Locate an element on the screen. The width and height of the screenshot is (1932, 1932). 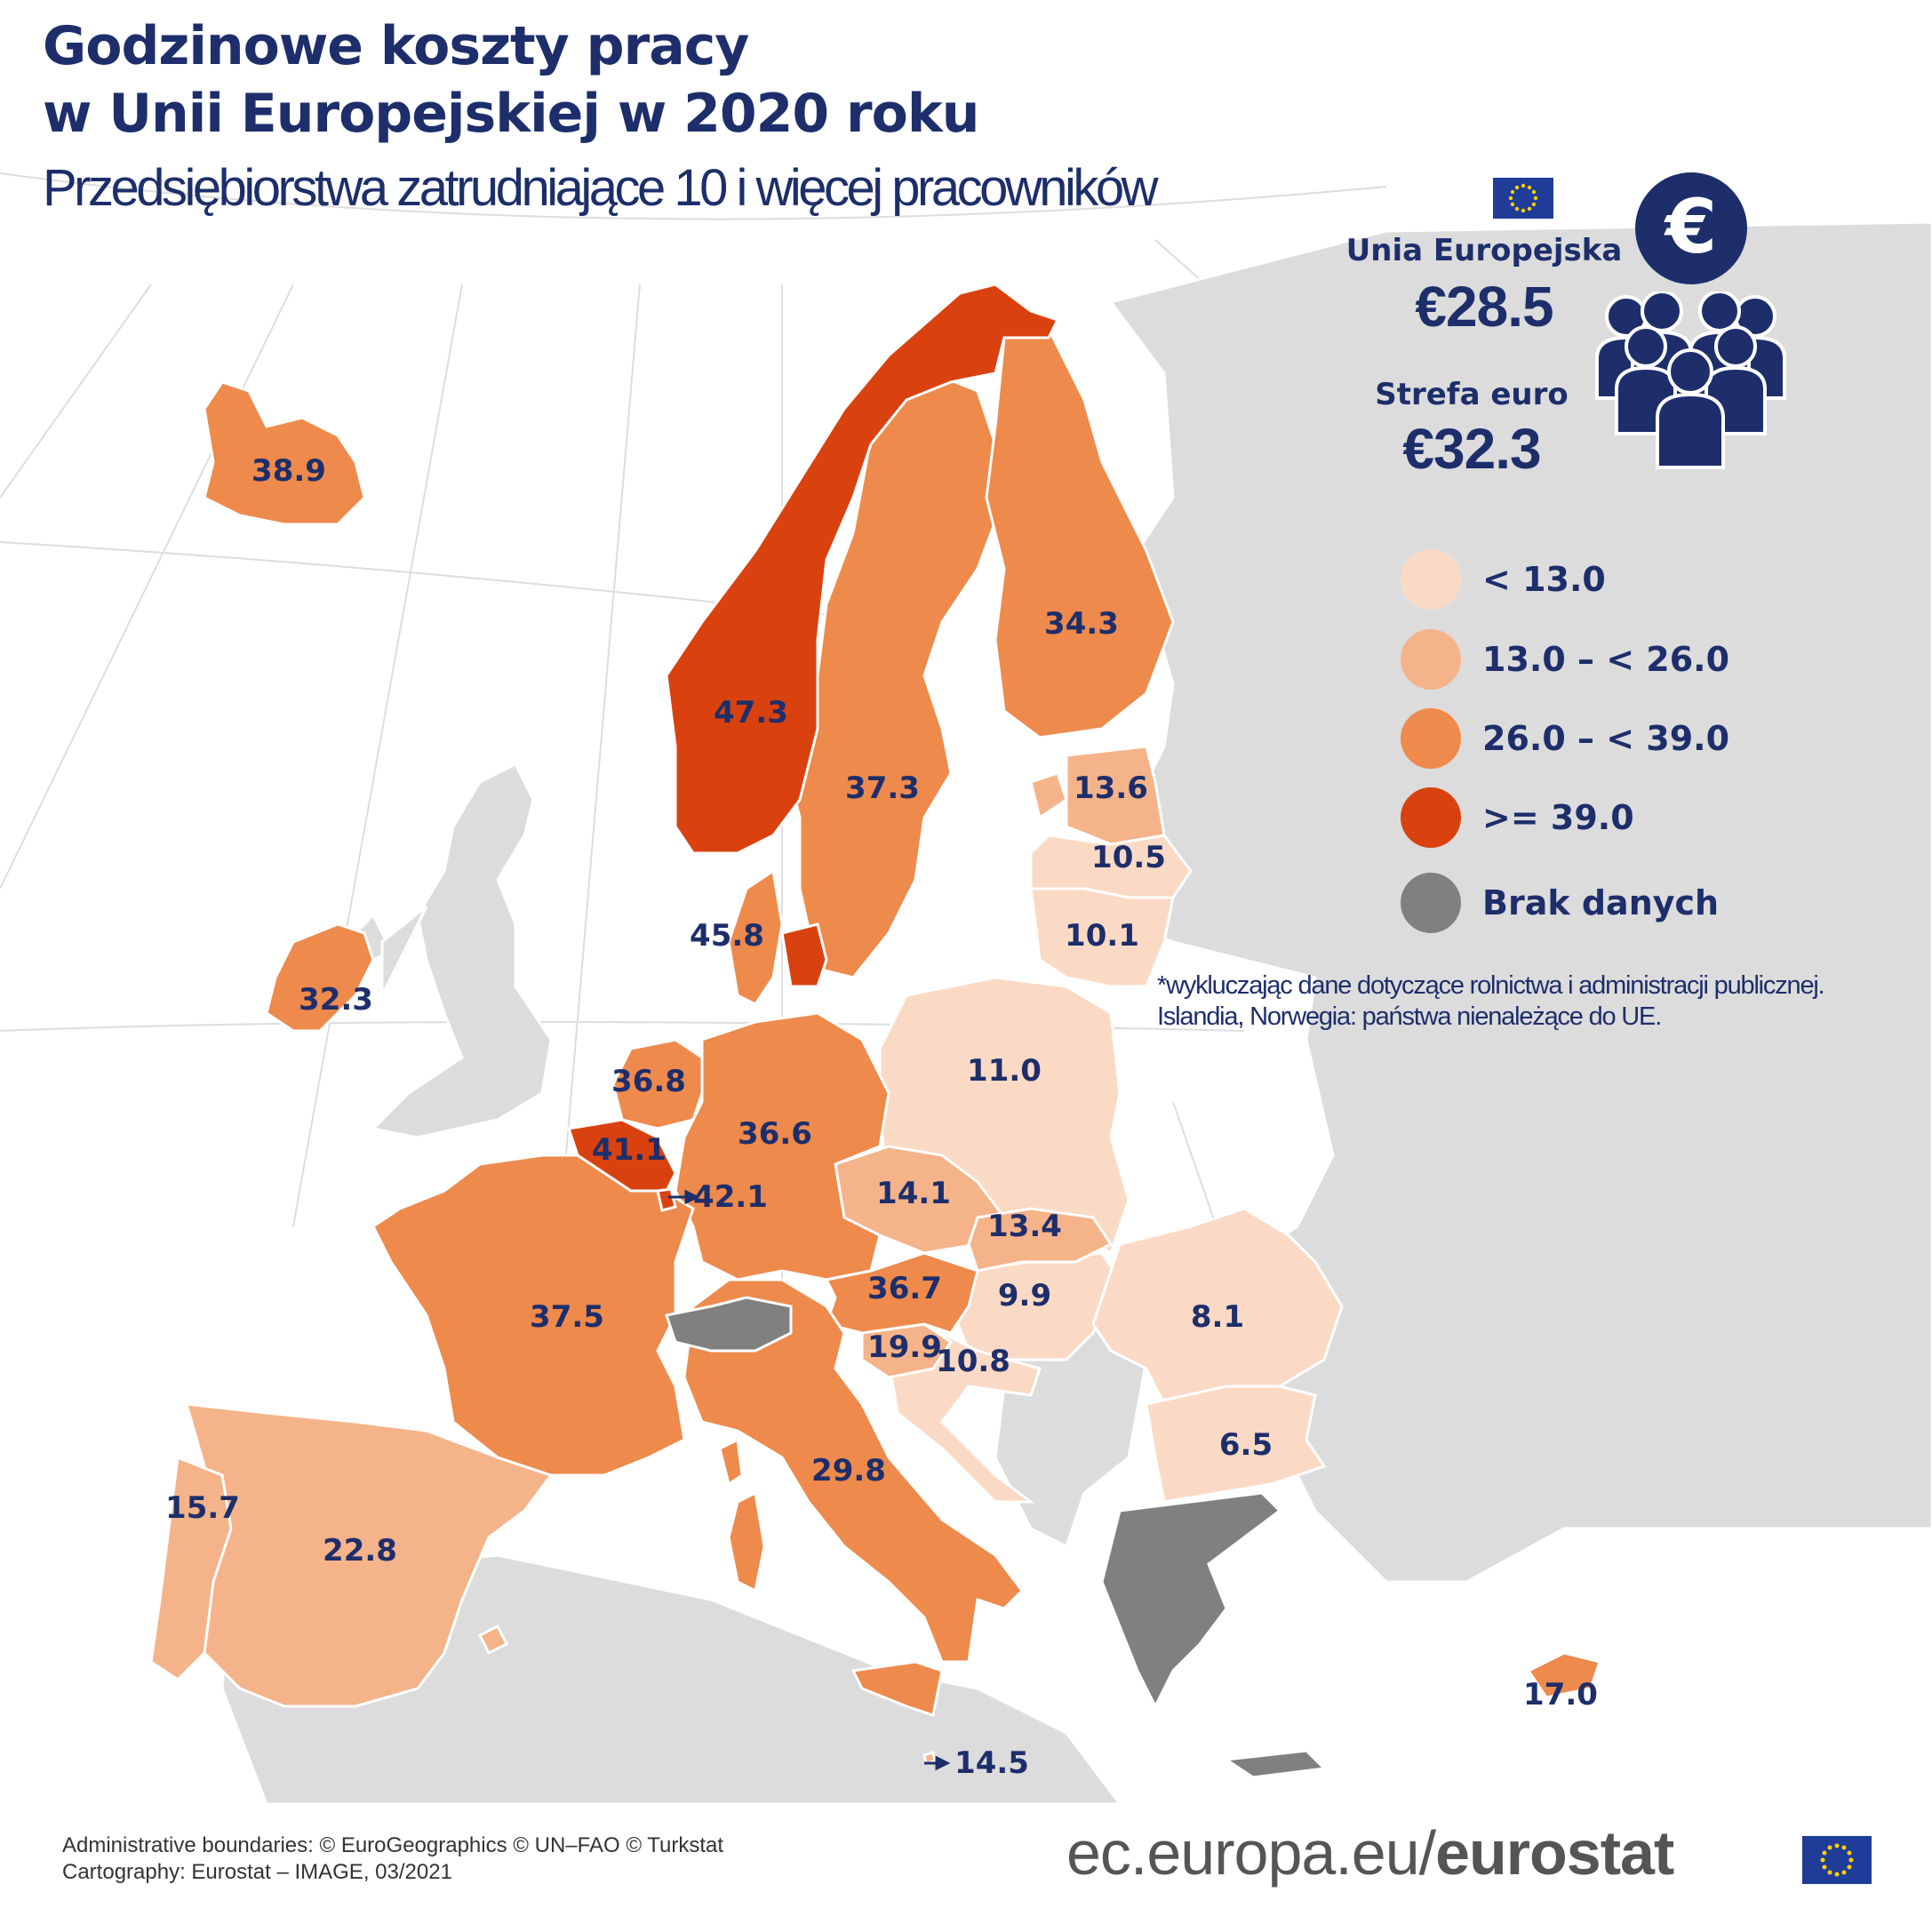
bulgaria-shape is located at coordinates (1236, 1444).